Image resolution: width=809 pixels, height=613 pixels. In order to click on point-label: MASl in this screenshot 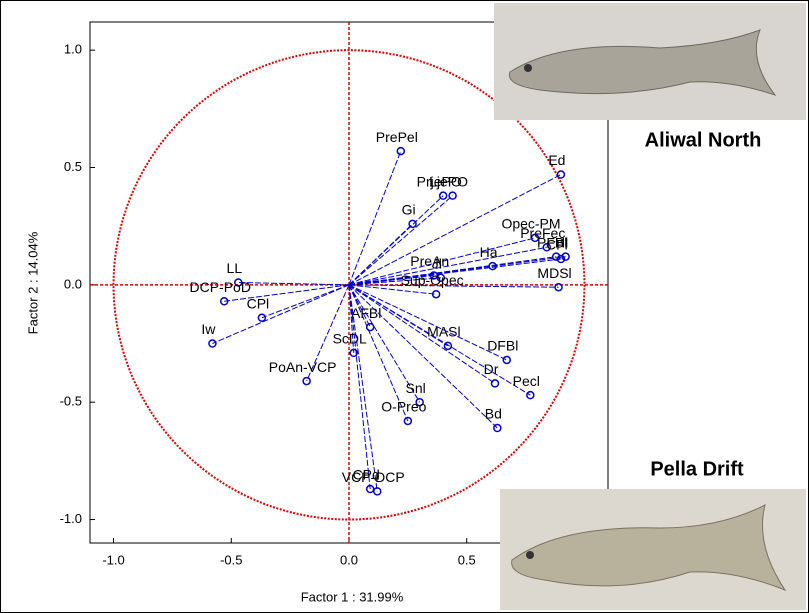, I will do `click(443, 332)`.